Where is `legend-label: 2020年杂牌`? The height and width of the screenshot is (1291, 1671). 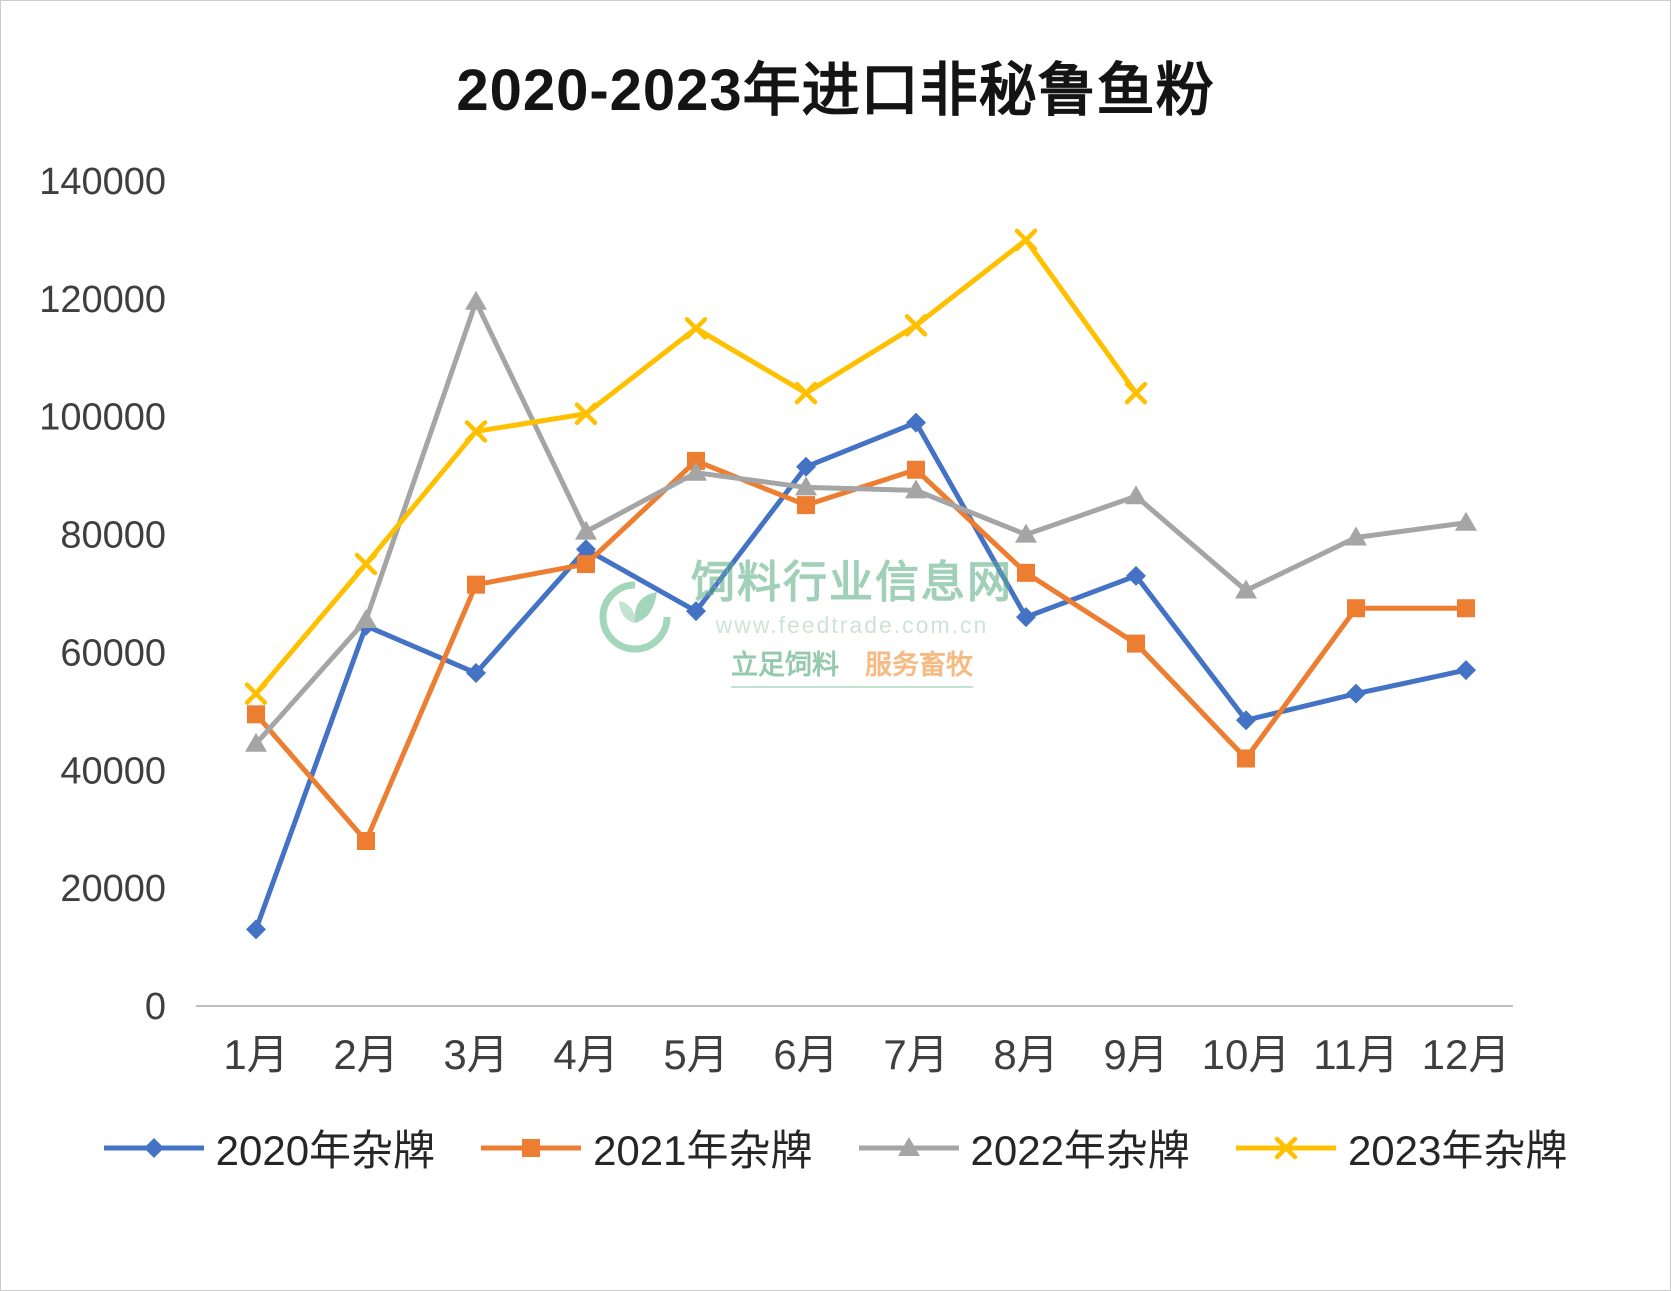 legend-label: 2020年杂牌 is located at coordinates (325, 1150).